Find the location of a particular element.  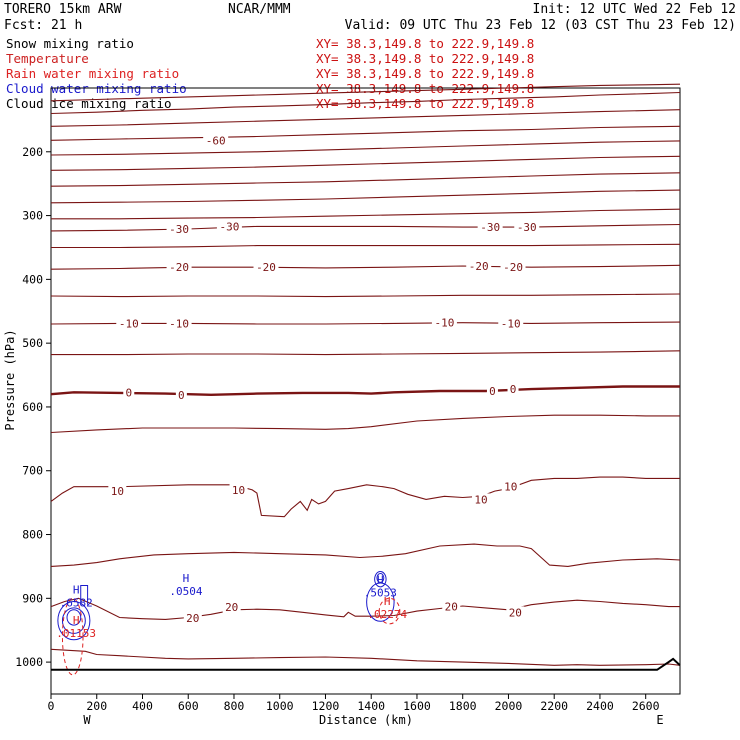

x-tick-label: 2000 is located at coordinates (509, 706).